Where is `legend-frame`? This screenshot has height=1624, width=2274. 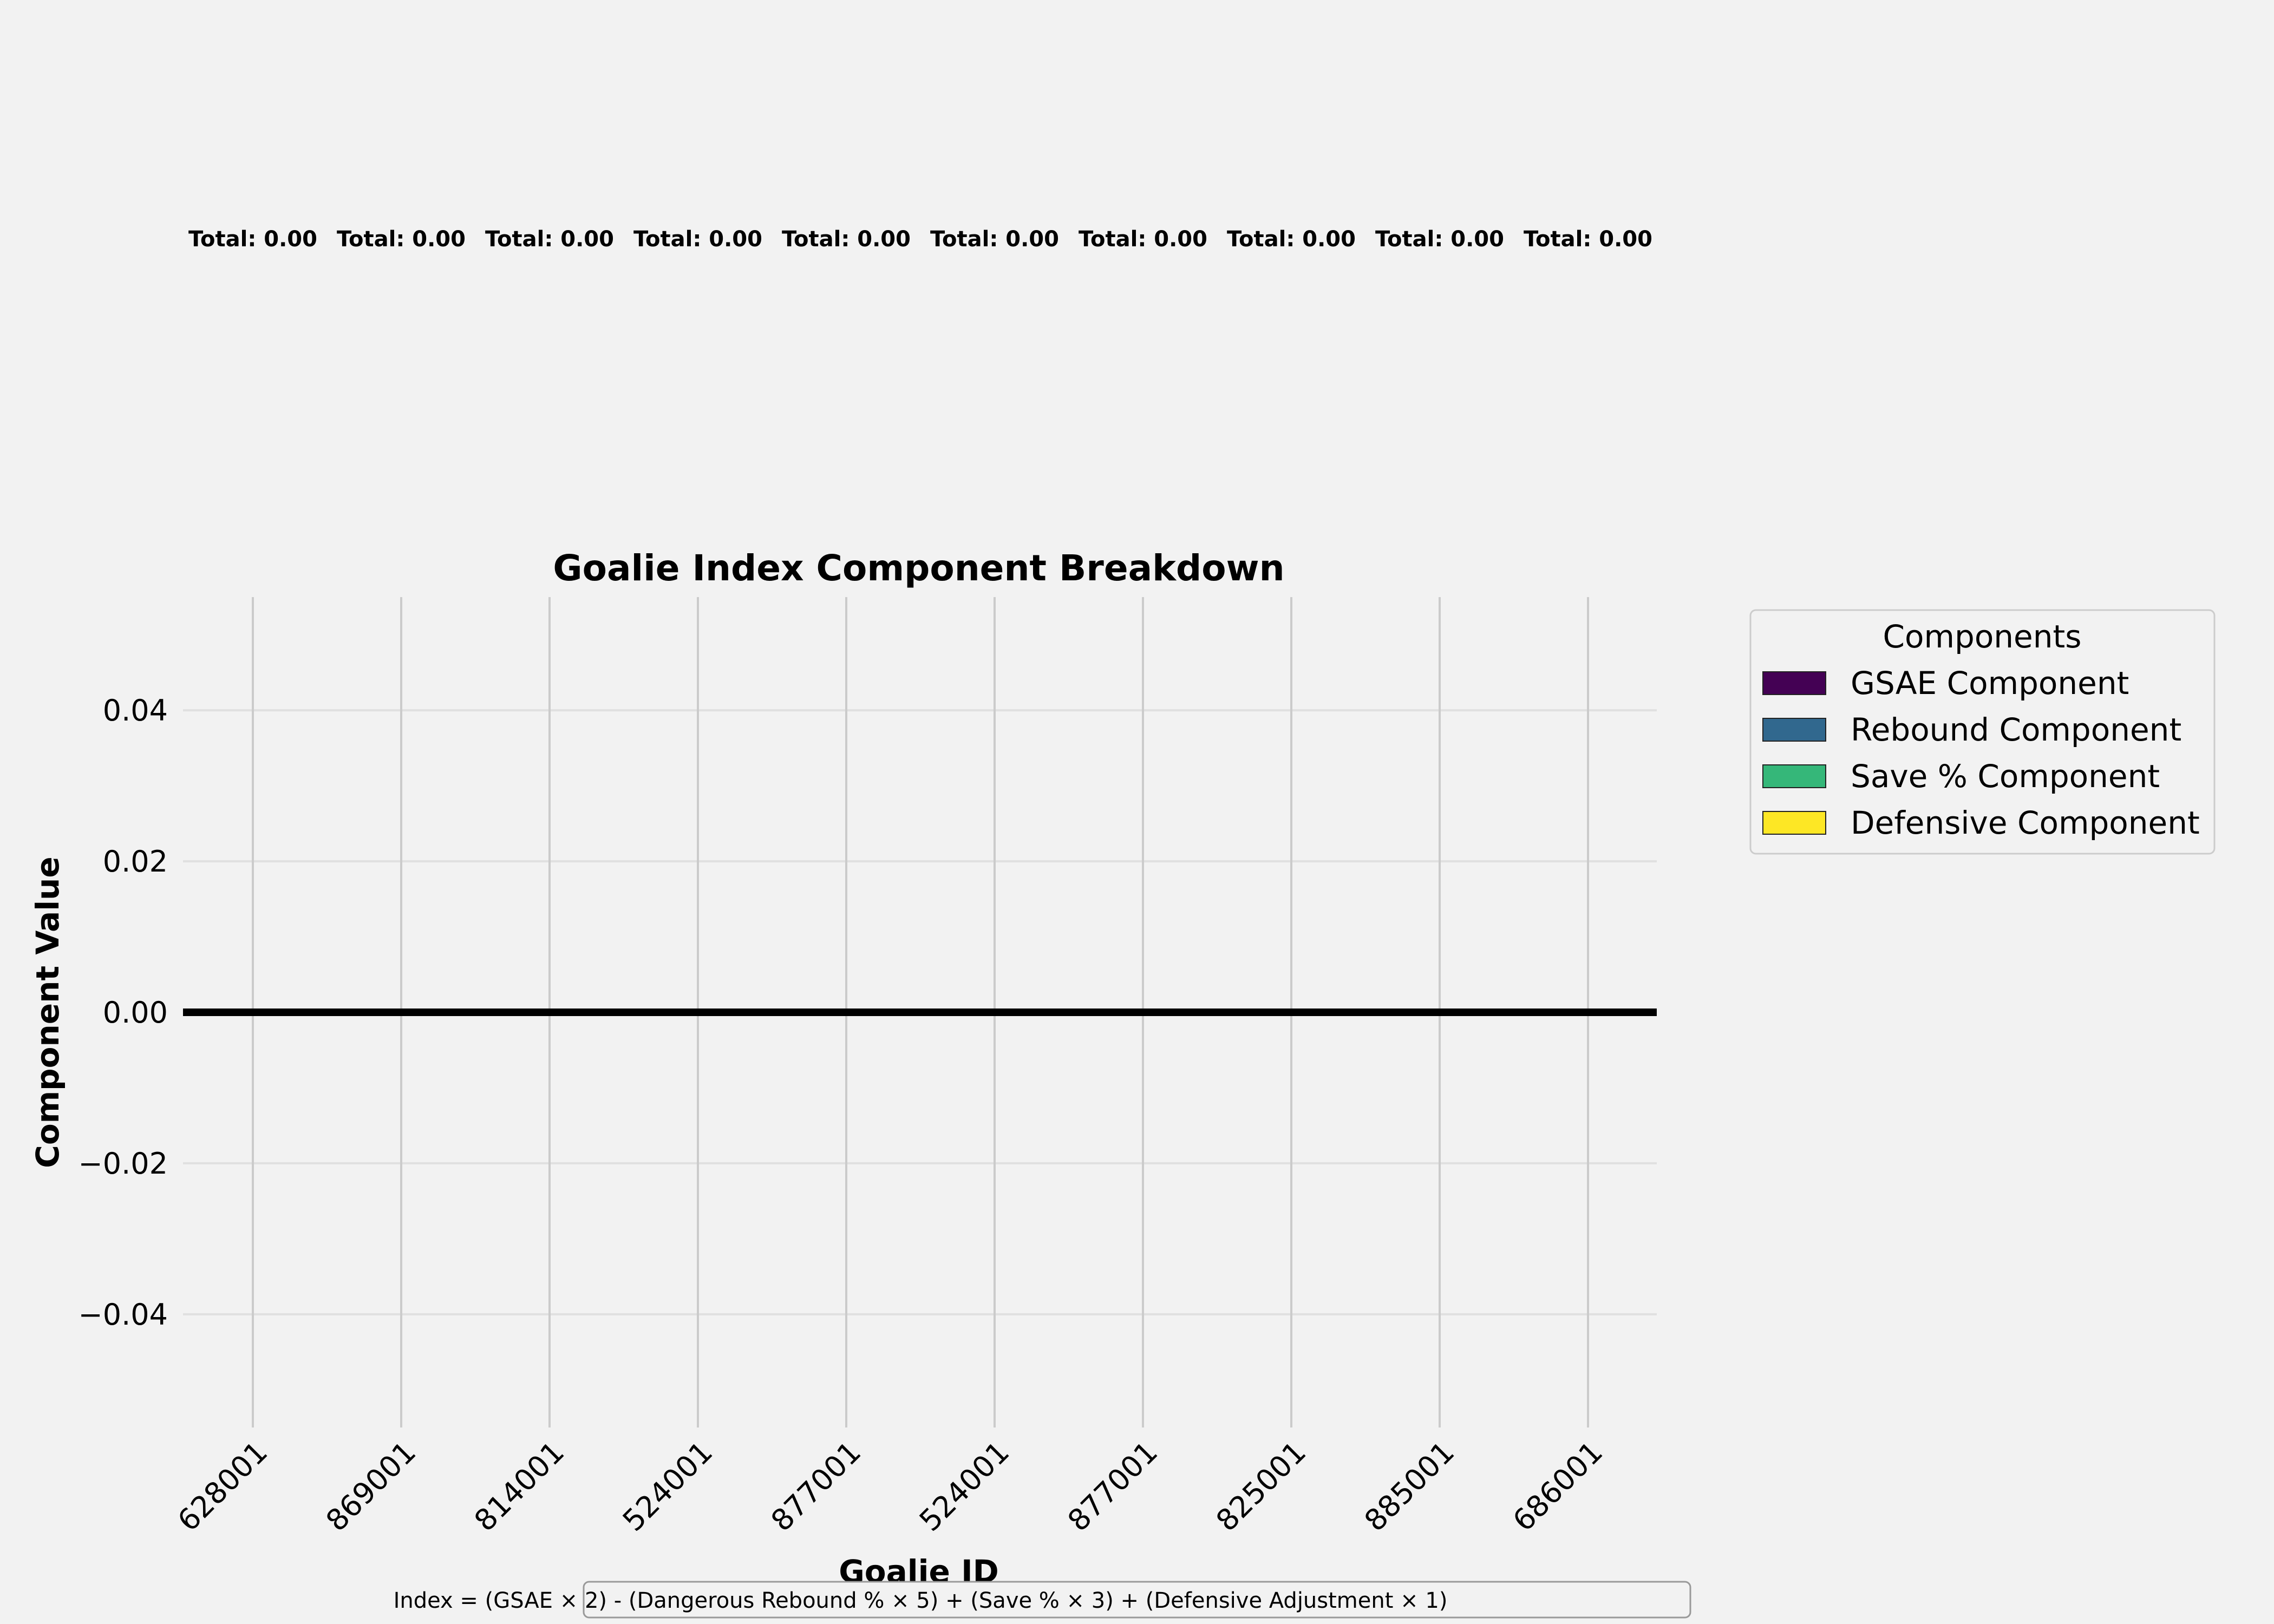 legend-frame is located at coordinates (1983, 732).